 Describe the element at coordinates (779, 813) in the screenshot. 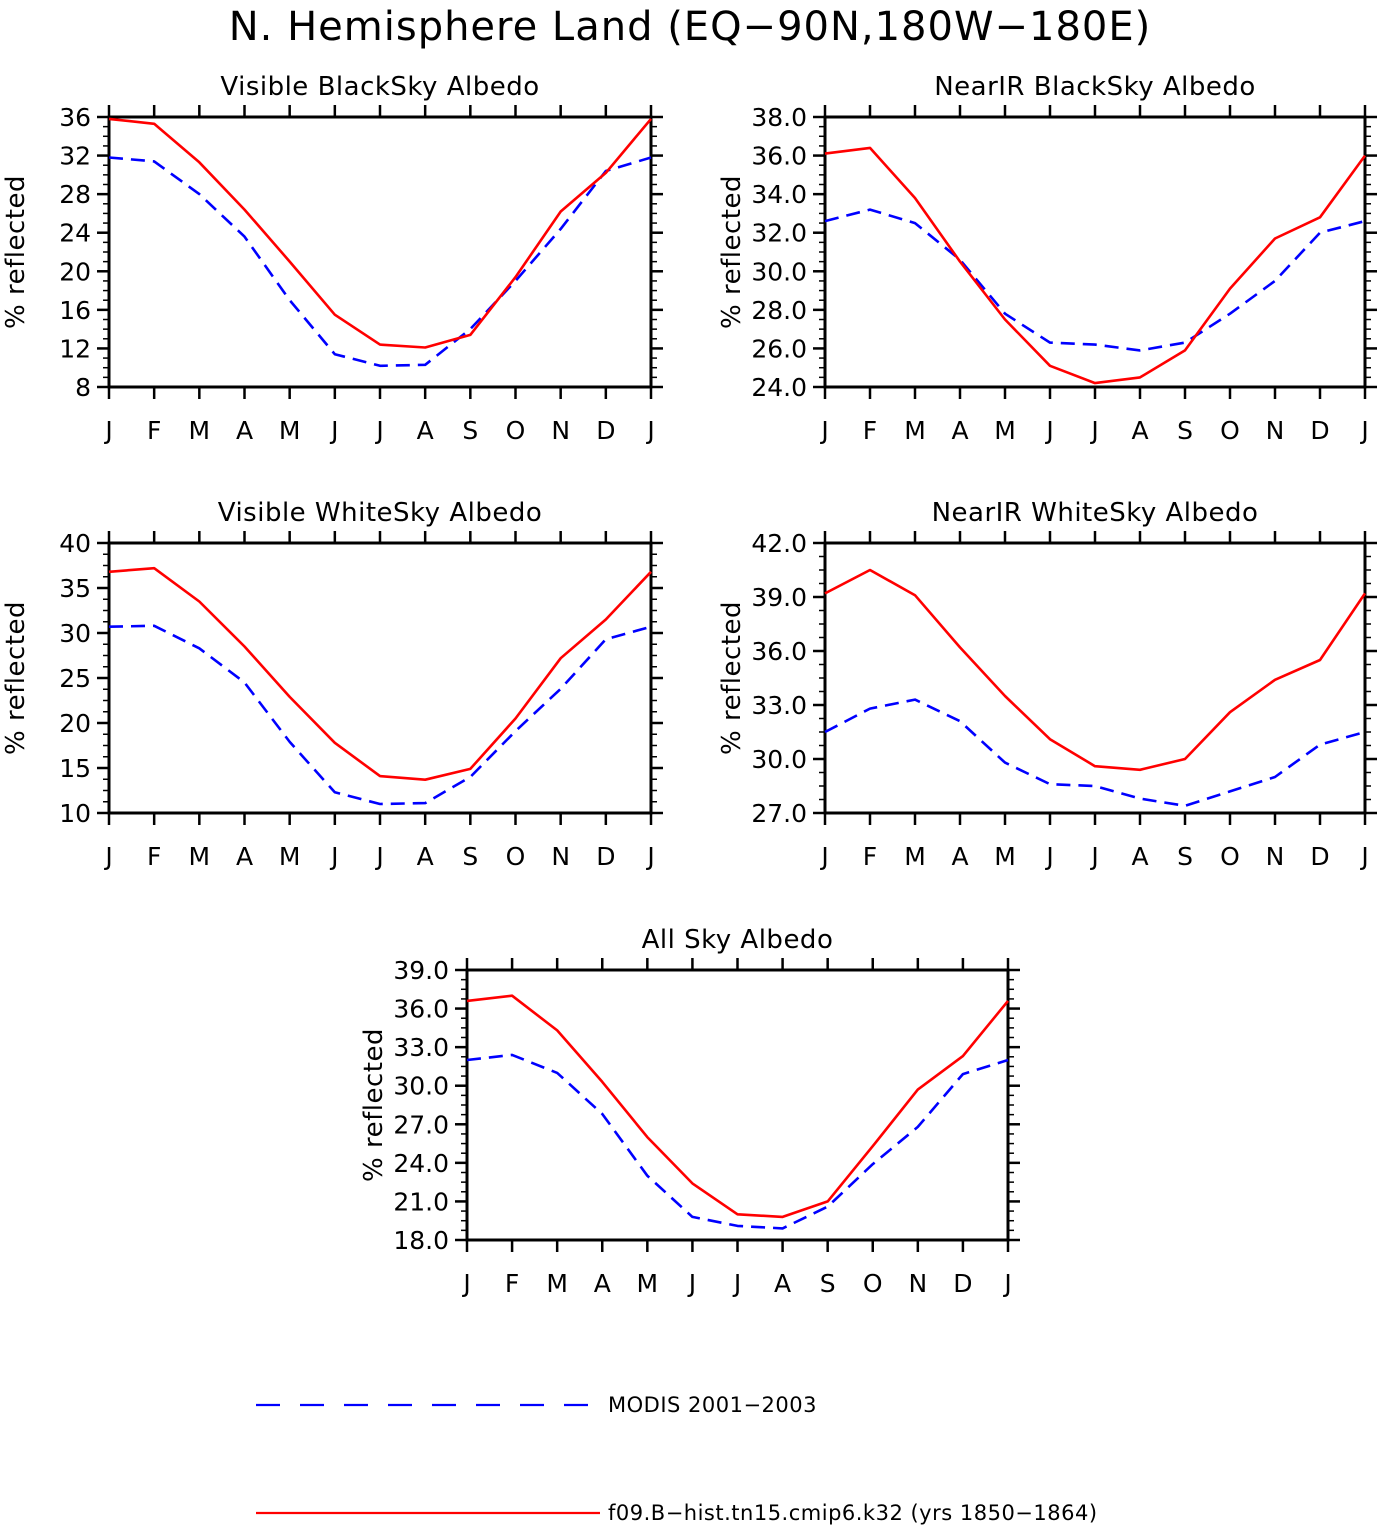

I see `y-tick-label: 27.0` at that location.